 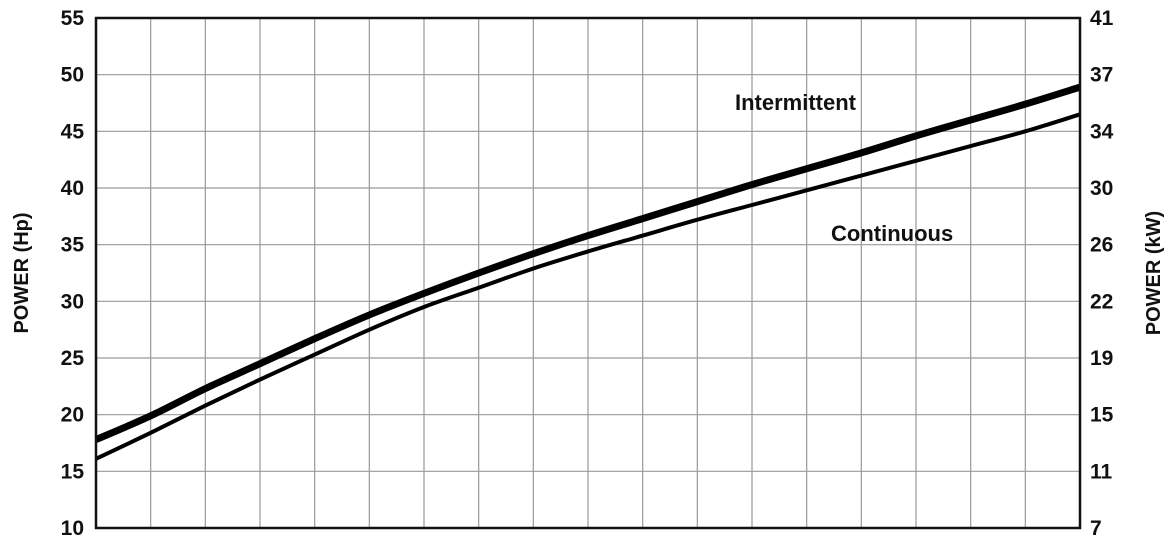 I want to click on right-tick-label: 11, so click(x=1101, y=471).